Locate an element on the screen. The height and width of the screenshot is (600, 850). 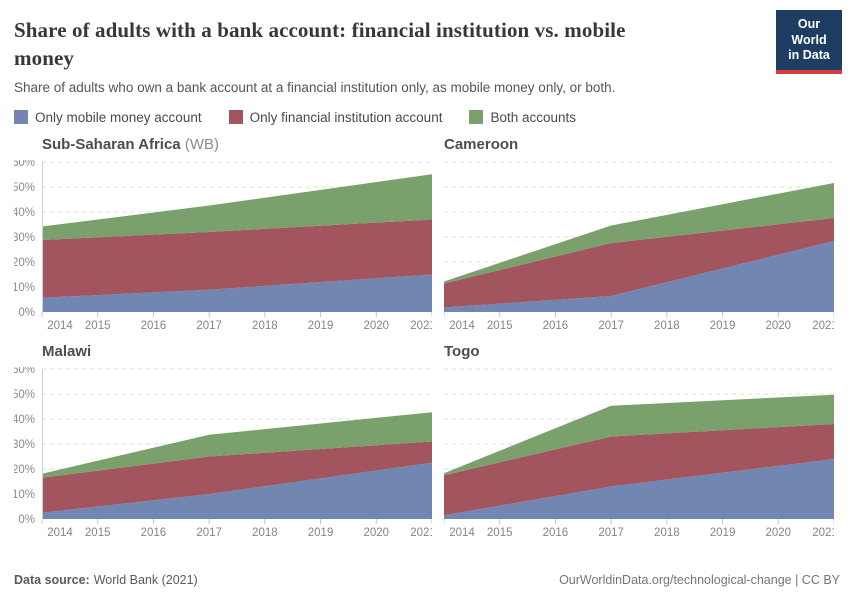
legend-item-both-accounts: Both accounts is located at coordinates (522, 117).